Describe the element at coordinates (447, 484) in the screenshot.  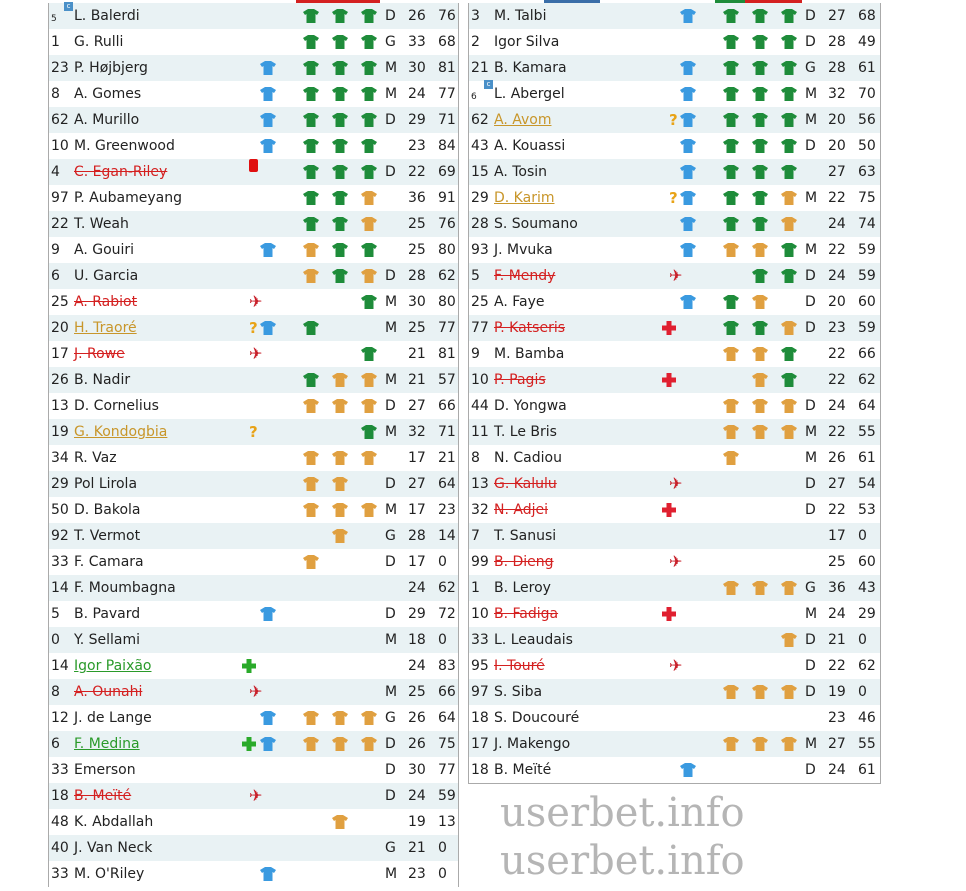
I see `rating: 64` at that location.